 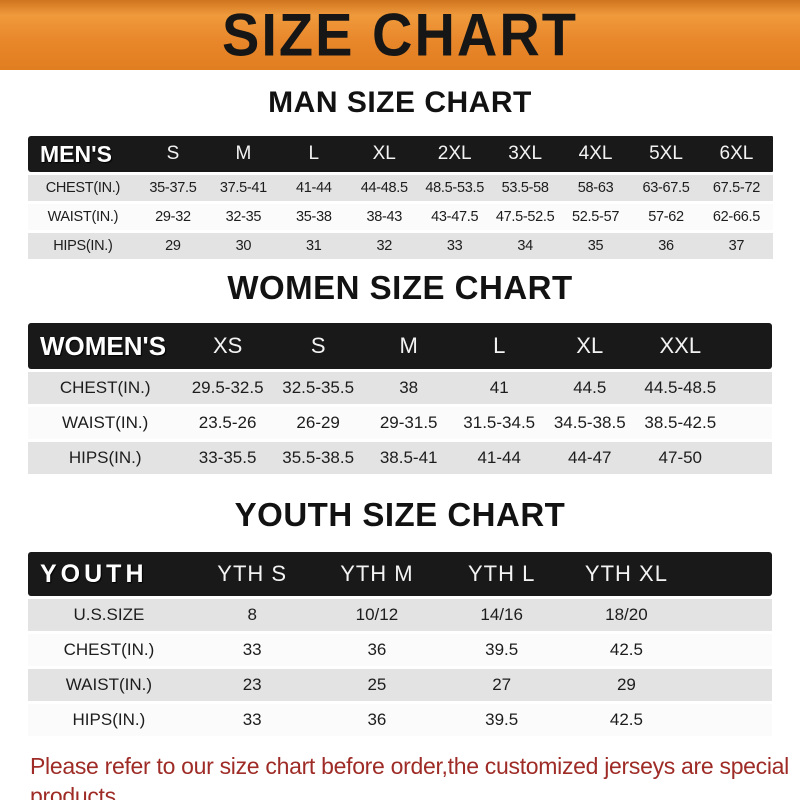 I want to click on measurement-value-cell: 31.5-34.5, so click(x=499, y=423).